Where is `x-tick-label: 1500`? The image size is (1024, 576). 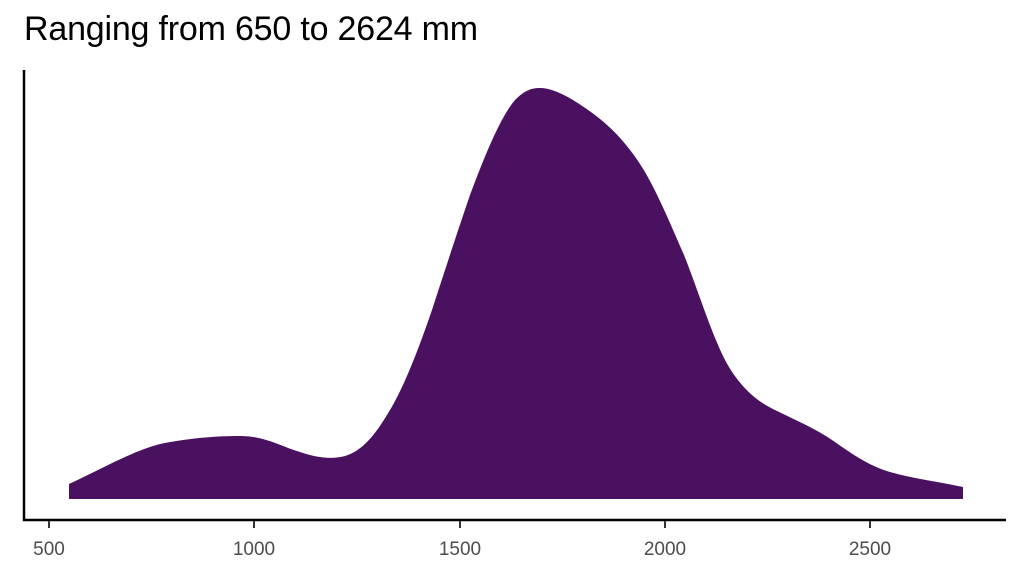
x-tick-label: 1500 is located at coordinates (460, 549).